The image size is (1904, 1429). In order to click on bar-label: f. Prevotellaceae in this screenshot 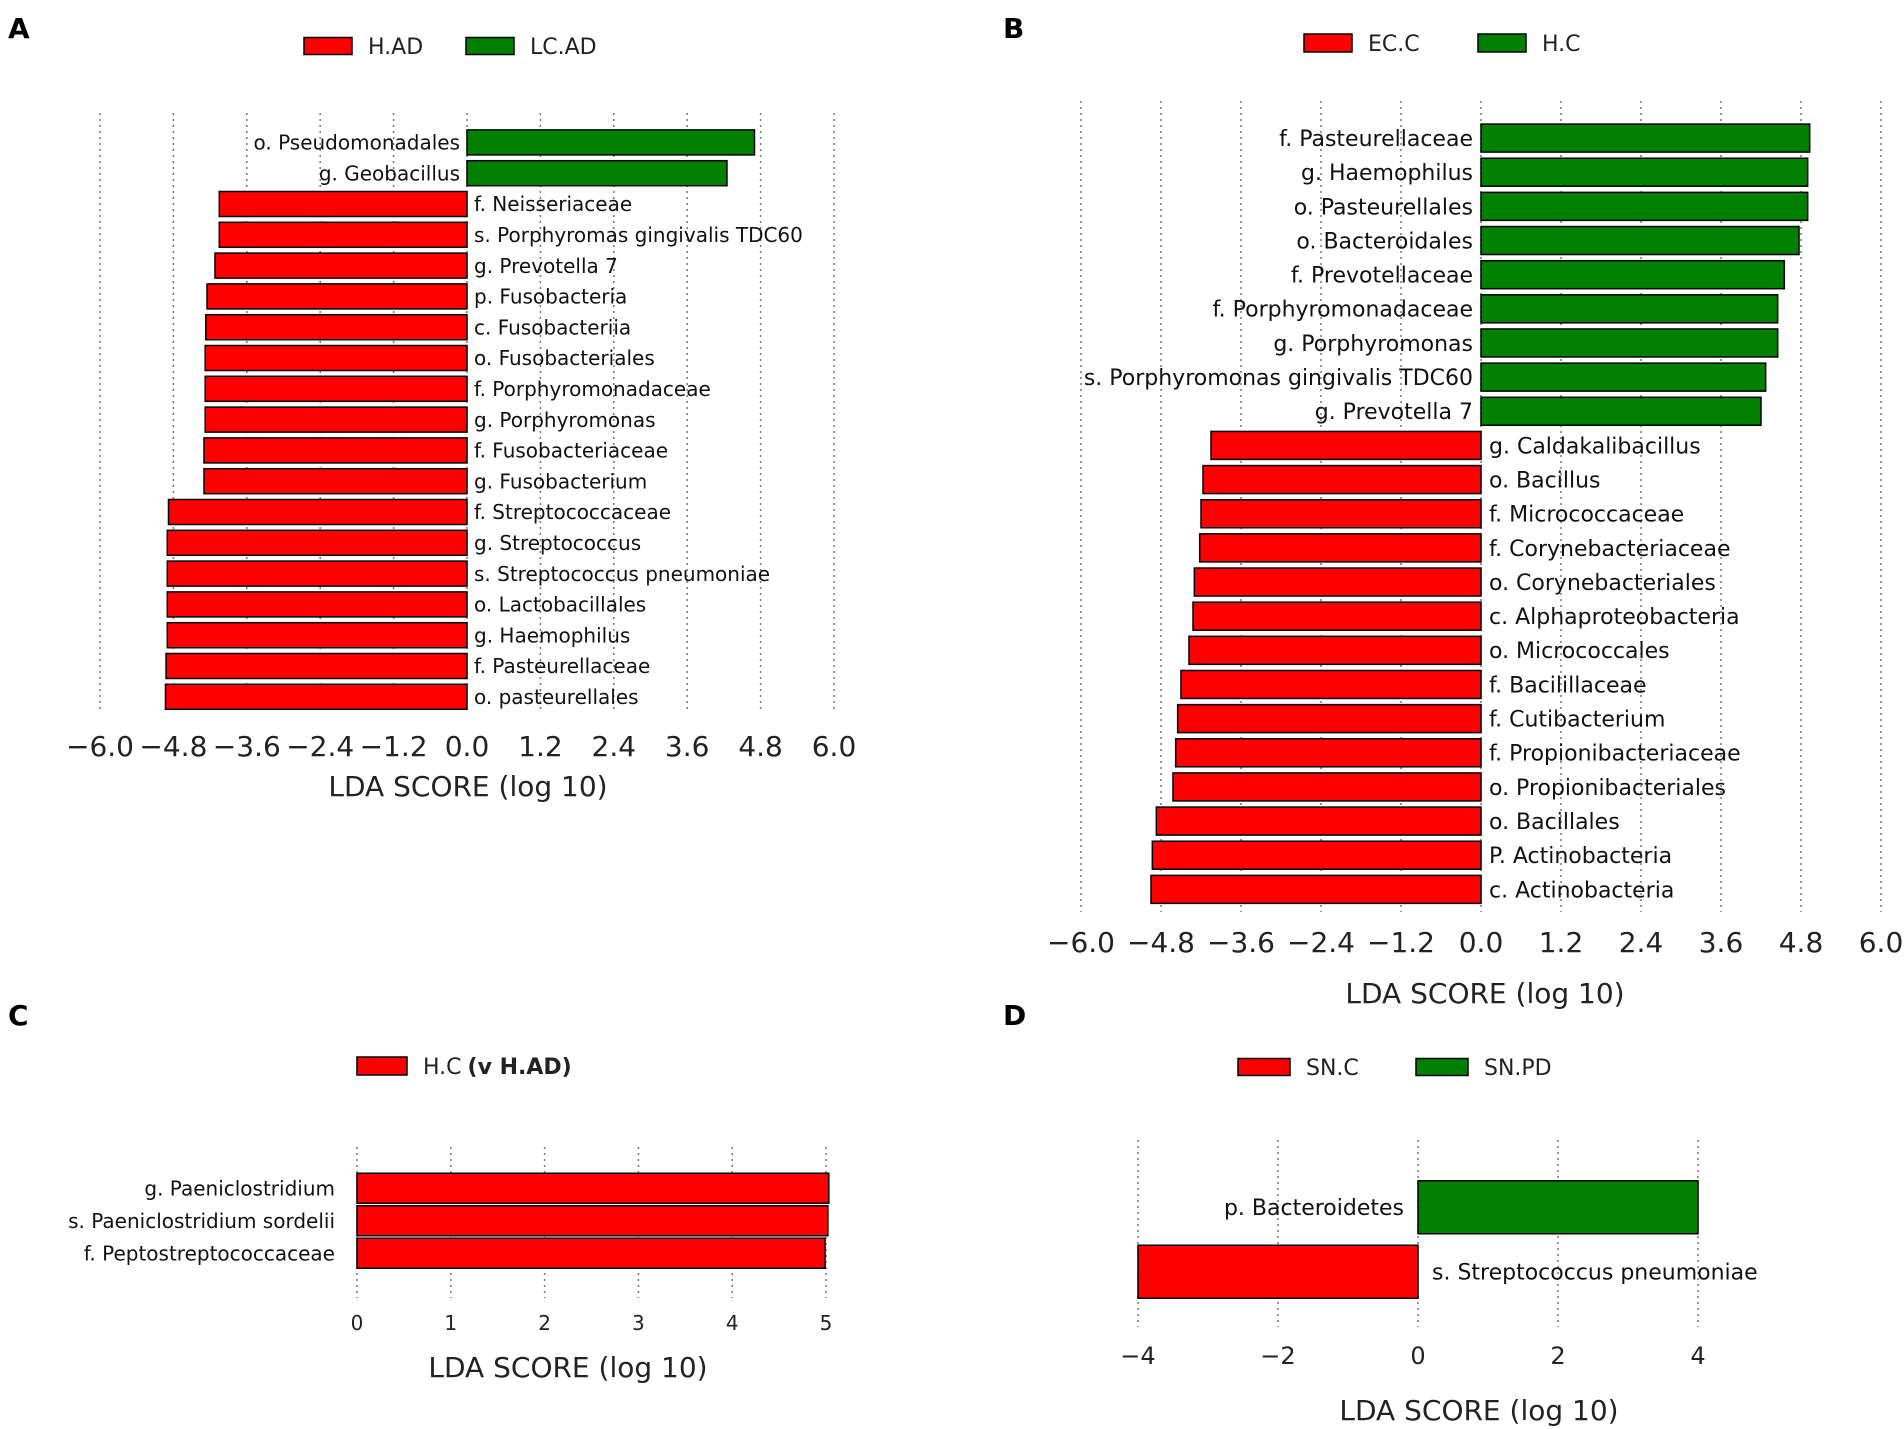, I will do `click(1382, 276)`.